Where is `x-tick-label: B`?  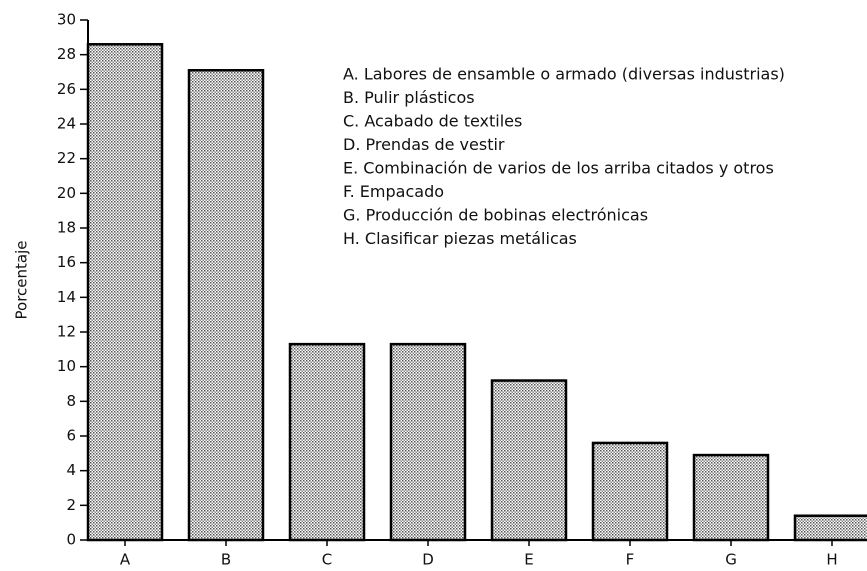 x-tick-label: B is located at coordinates (226, 560).